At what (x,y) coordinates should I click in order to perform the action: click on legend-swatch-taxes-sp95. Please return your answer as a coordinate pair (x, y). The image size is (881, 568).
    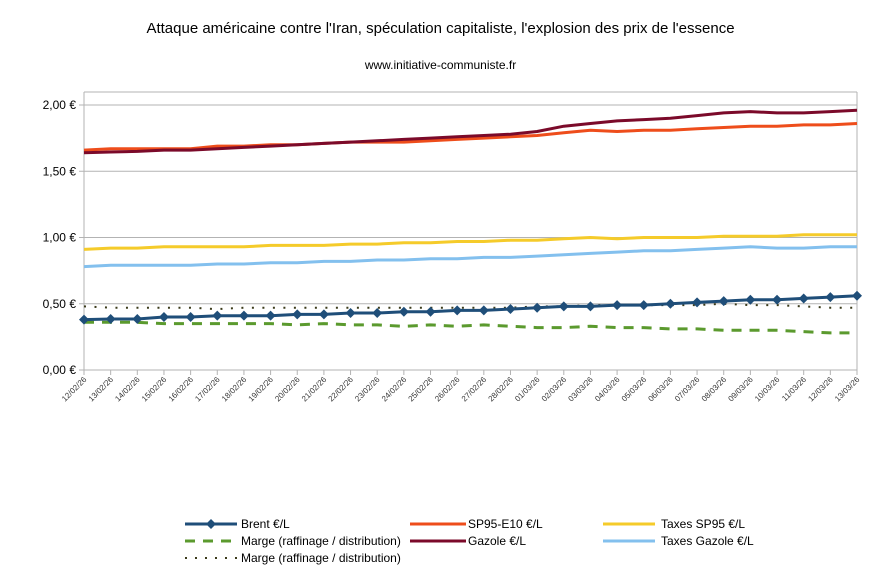
    Looking at the image, I should click on (629, 524).